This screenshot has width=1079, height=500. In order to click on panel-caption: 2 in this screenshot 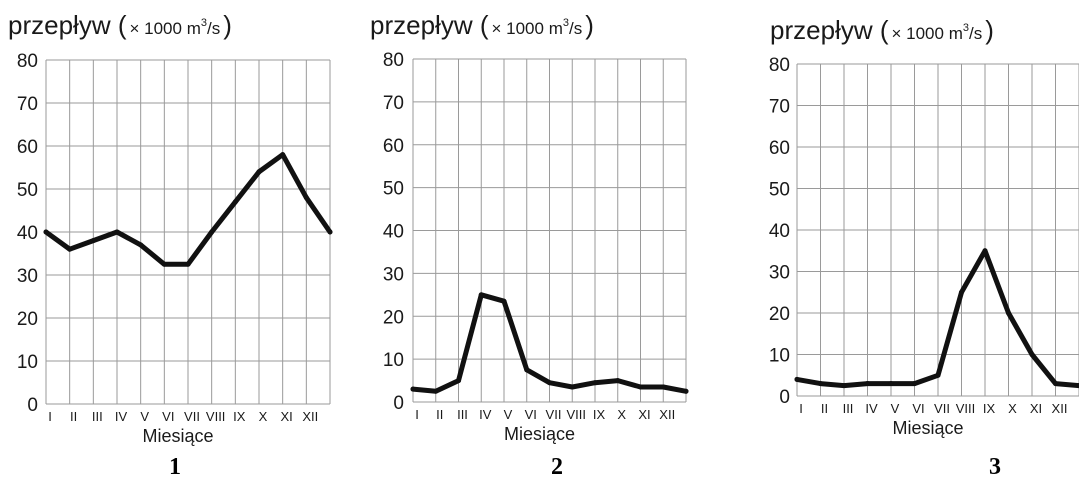, I will do `click(557, 467)`.